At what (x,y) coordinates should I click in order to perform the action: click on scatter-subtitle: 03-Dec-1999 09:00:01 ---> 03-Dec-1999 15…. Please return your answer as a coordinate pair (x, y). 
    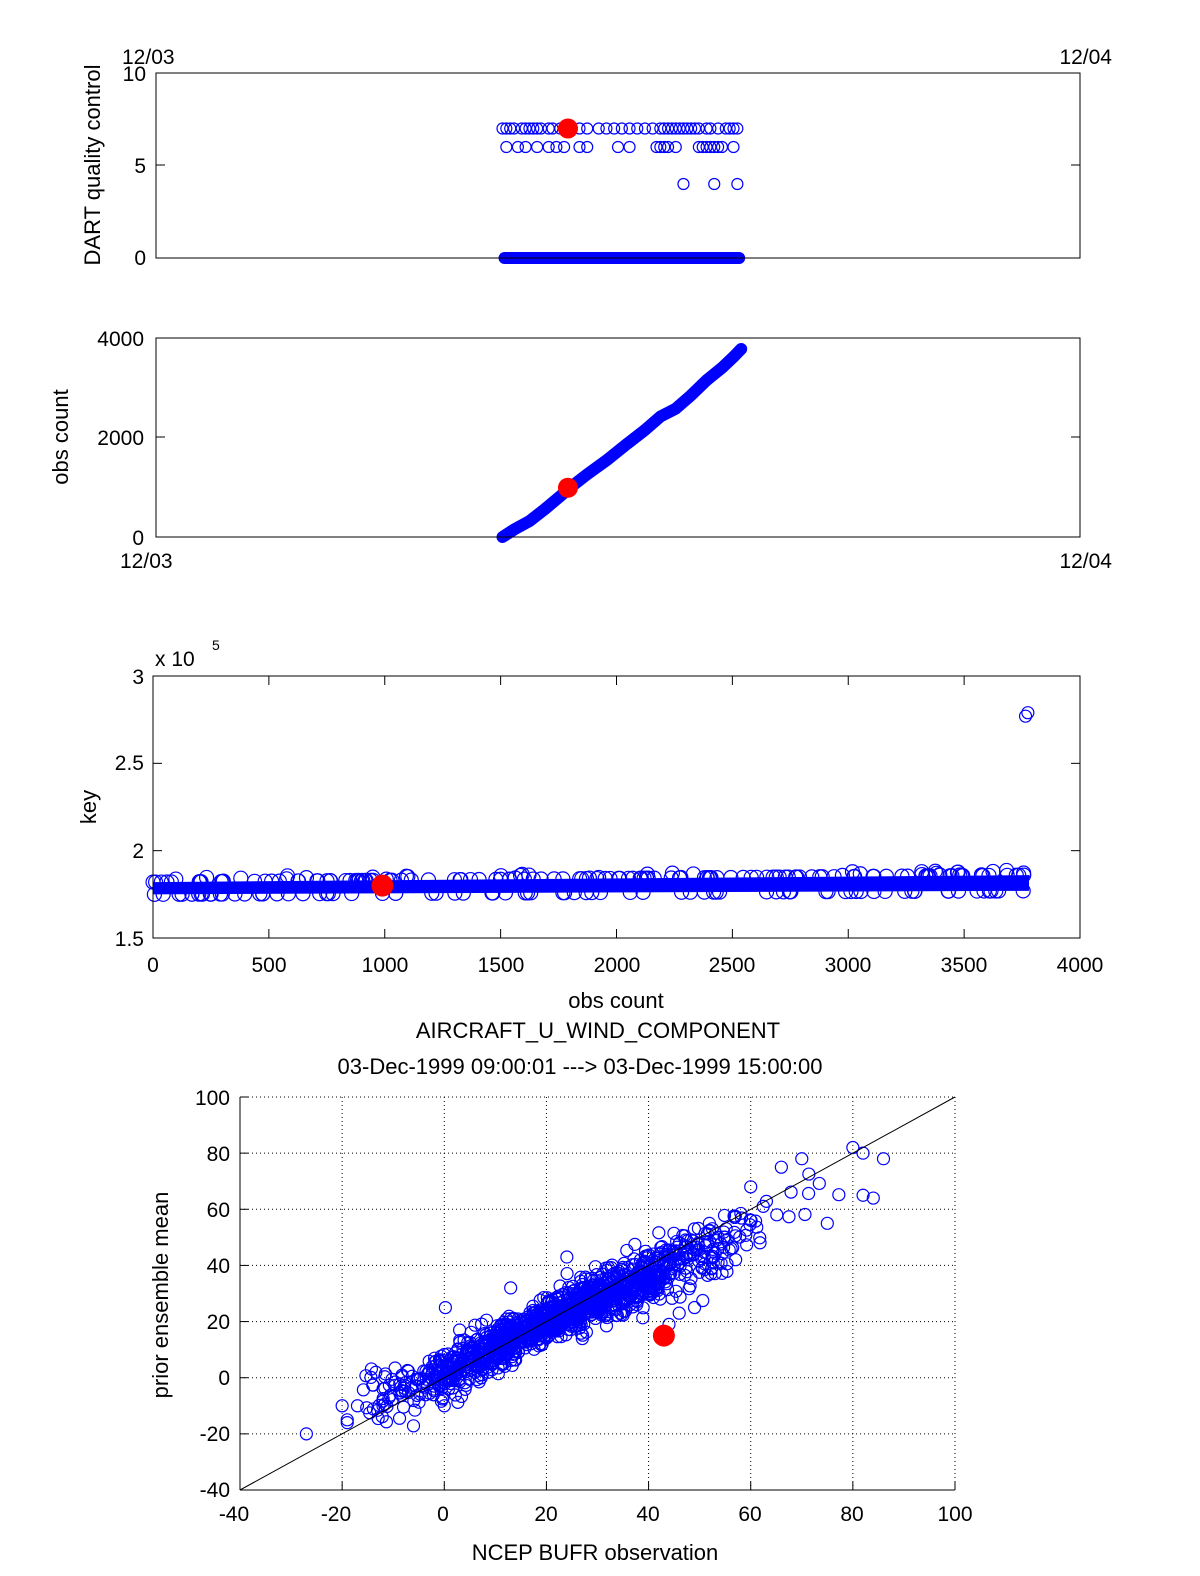
    Looking at the image, I should click on (580, 1066).